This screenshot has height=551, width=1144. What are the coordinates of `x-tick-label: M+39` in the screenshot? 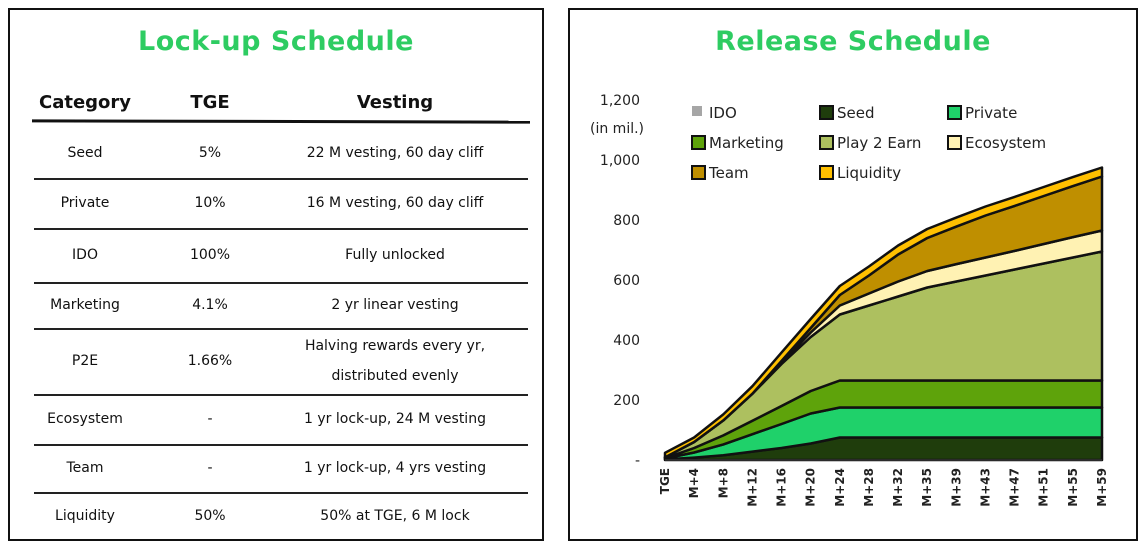 It's located at (956, 487).